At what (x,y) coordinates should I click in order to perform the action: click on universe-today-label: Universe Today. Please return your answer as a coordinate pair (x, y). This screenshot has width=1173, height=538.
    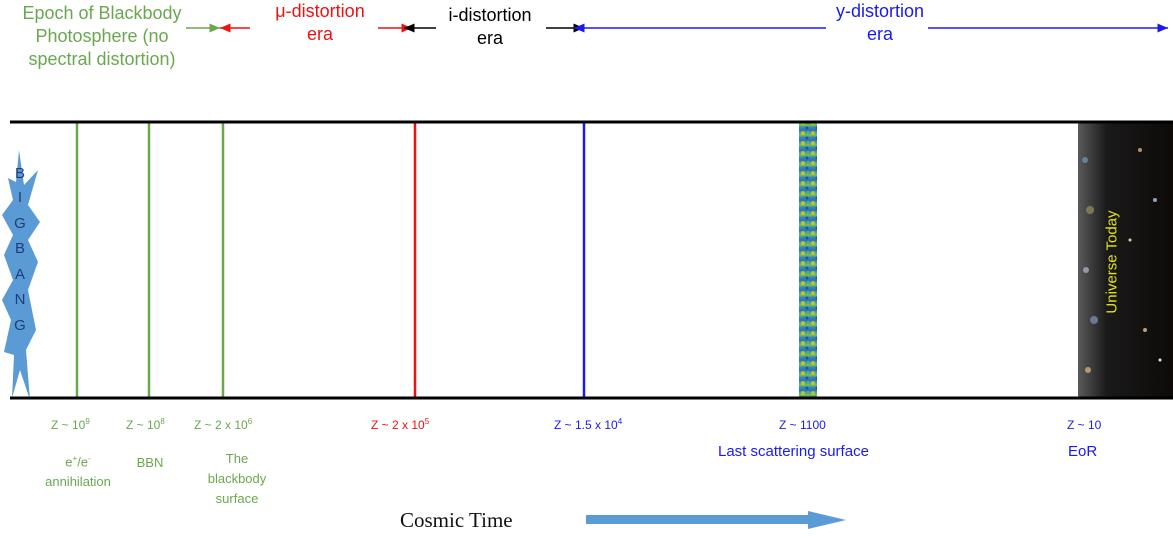
    Looking at the image, I should click on (1112, 262).